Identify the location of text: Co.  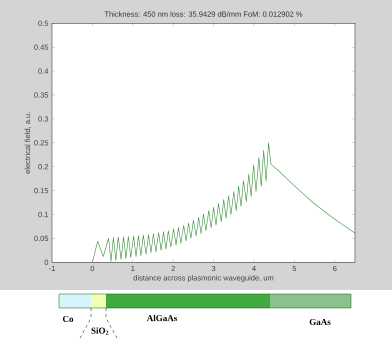
(68, 319).